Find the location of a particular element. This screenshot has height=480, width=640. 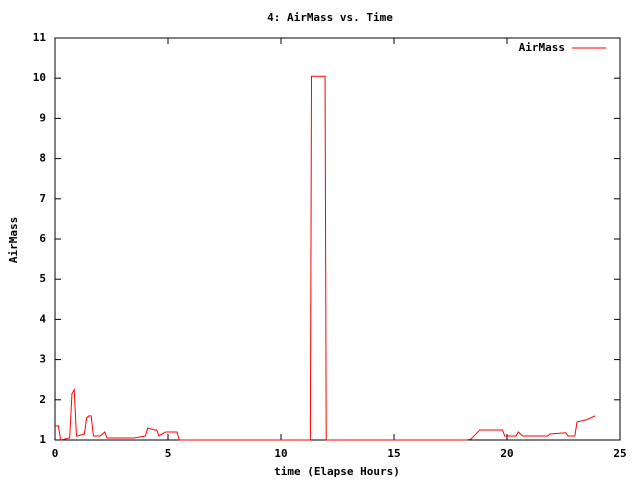

y-axis-label: AirMass is located at coordinates (13, 240).